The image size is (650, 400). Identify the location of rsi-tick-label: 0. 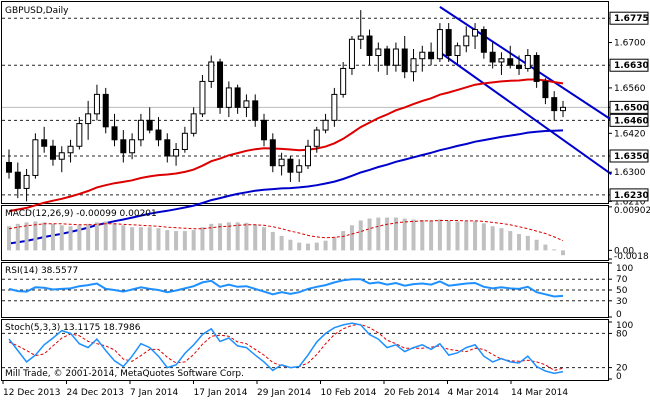
(619, 315).